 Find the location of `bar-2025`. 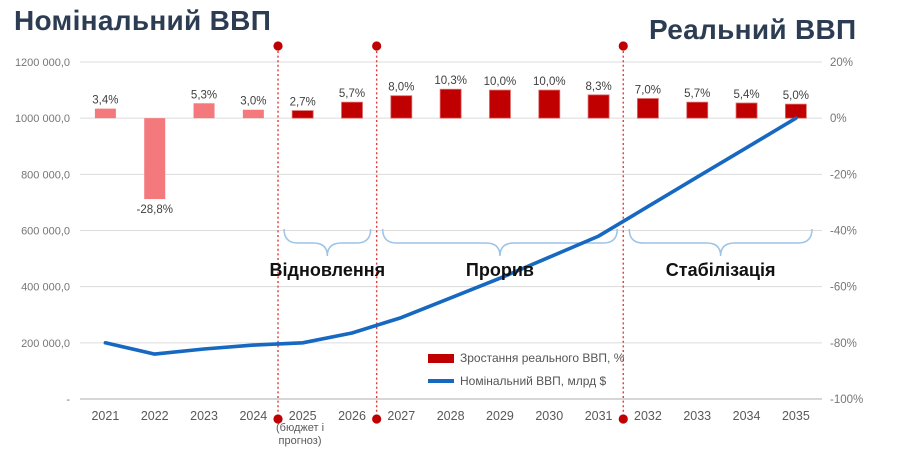

bar-2025 is located at coordinates (302, 114).